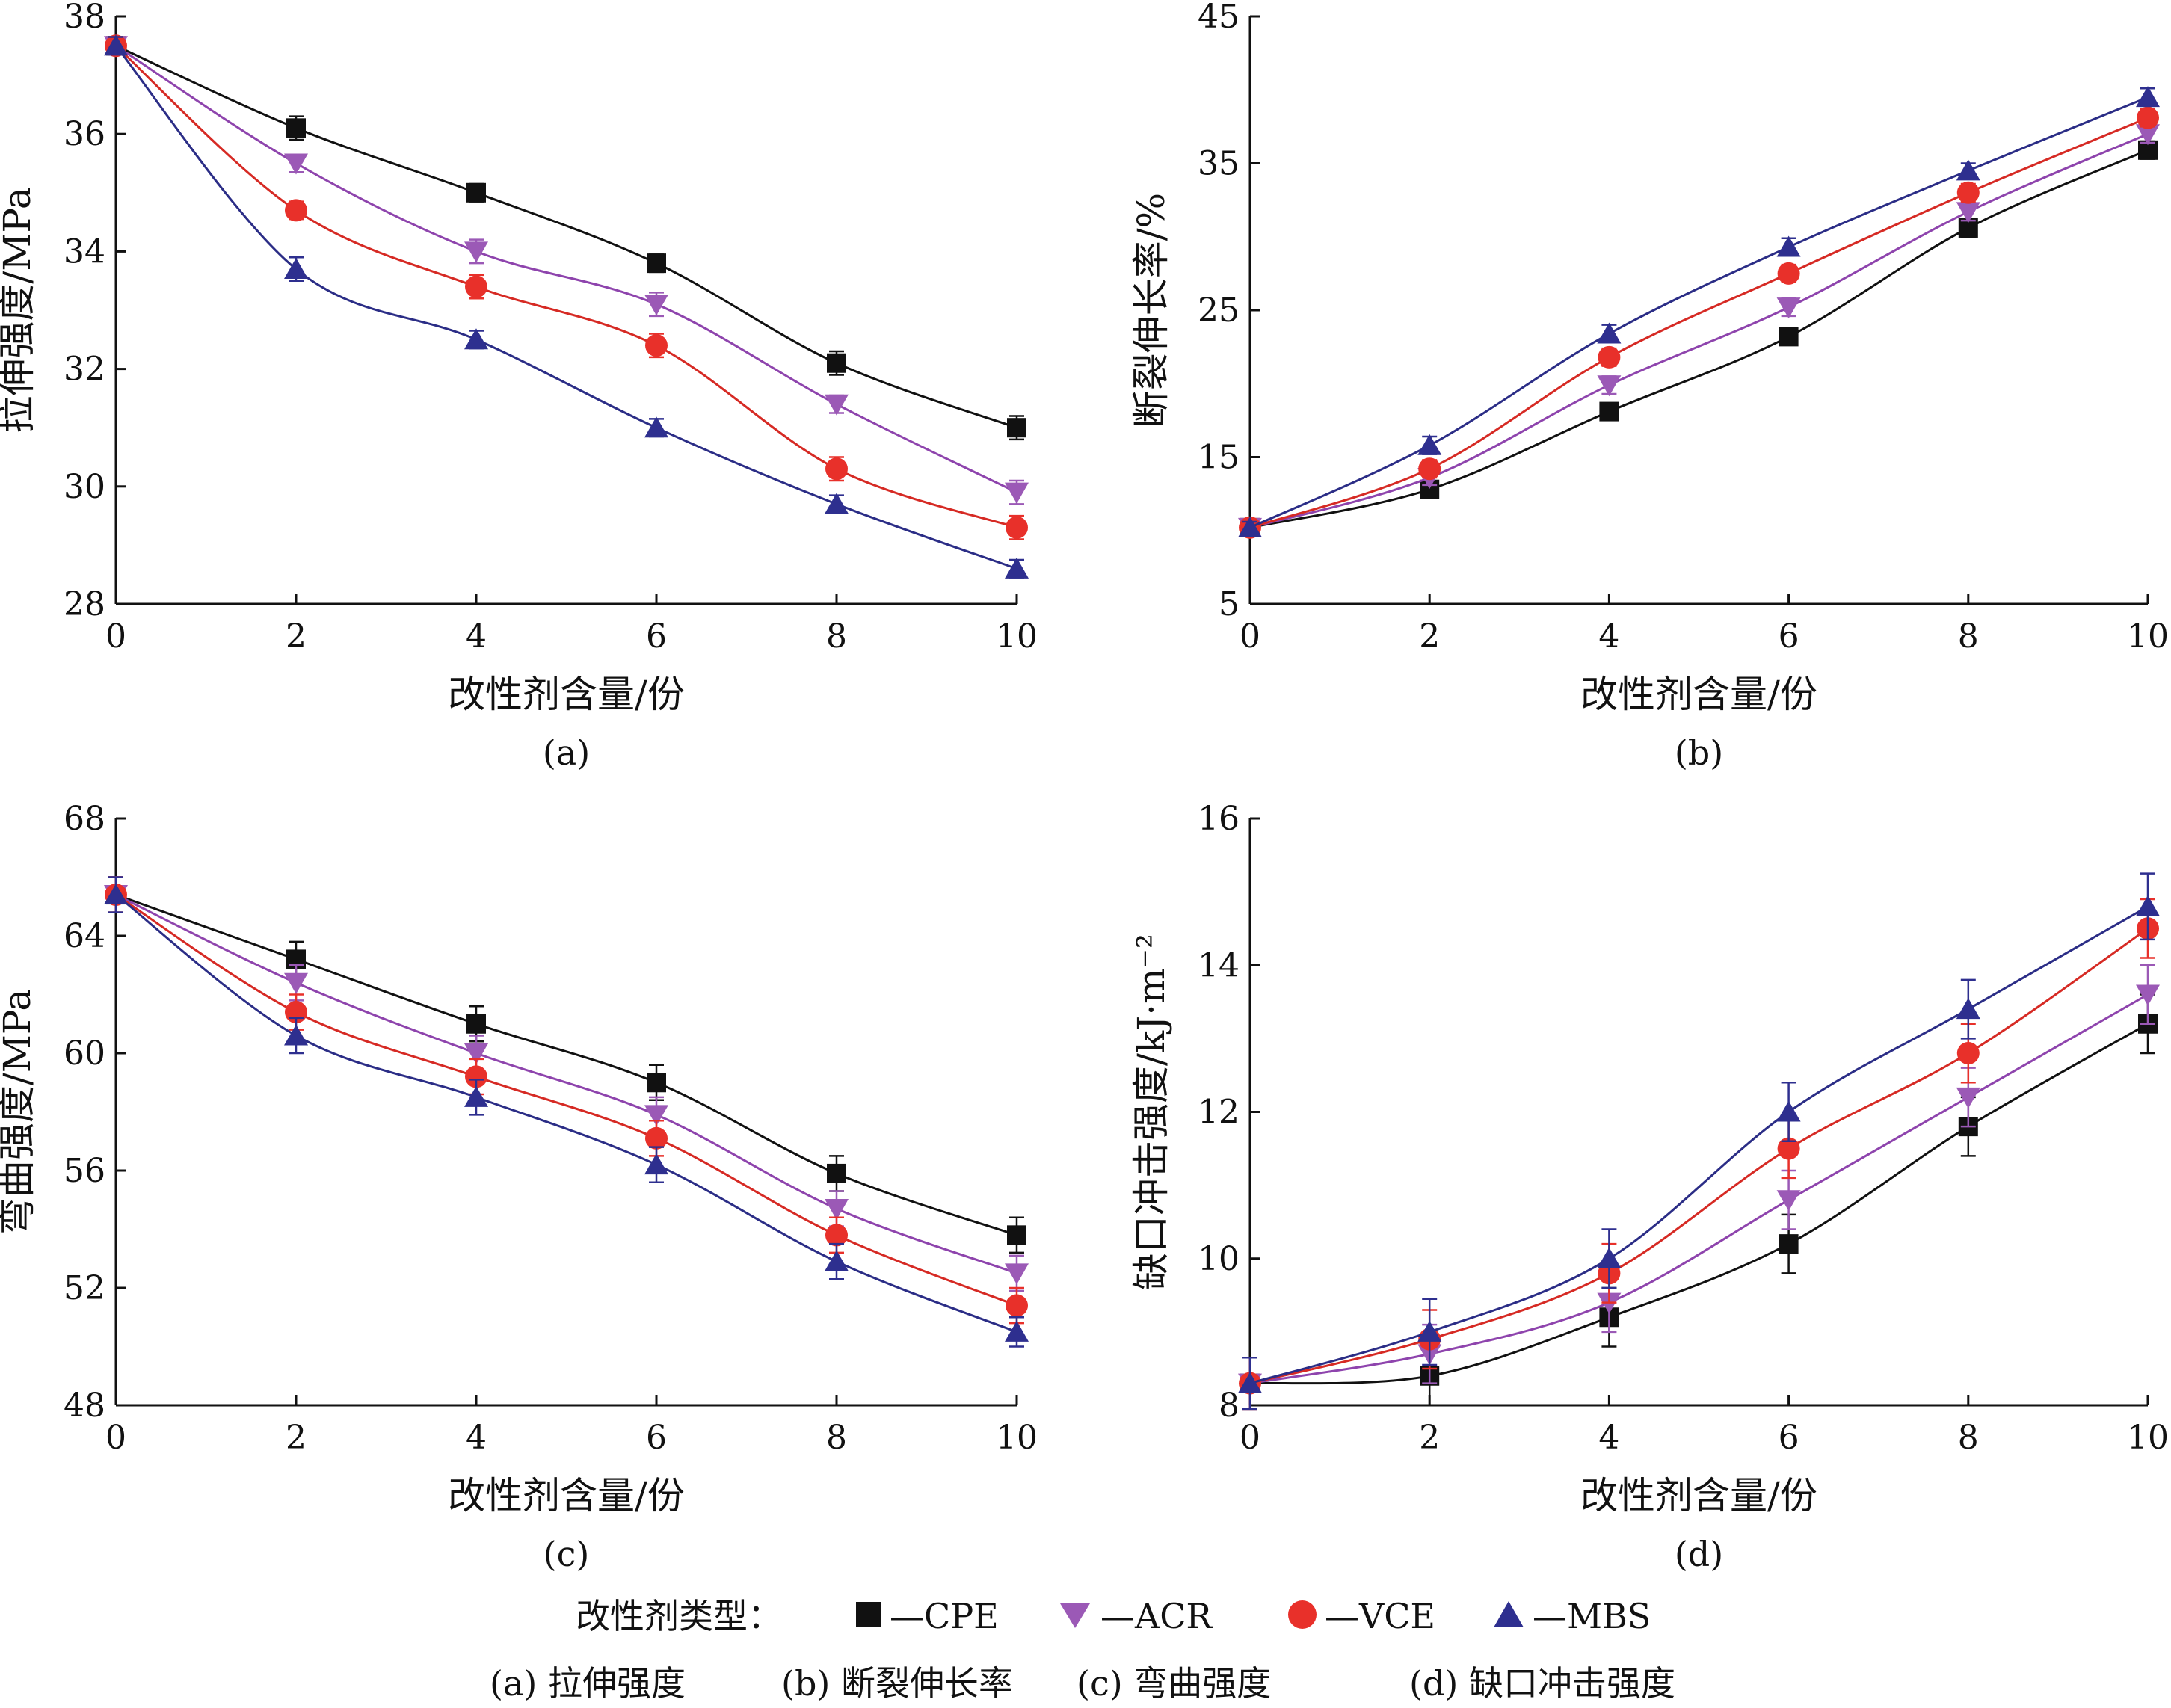 The image size is (2171, 1708). Describe the element at coordinates (1219, 965) in the screenshot. I see `y-tick-label: 14` at that location.